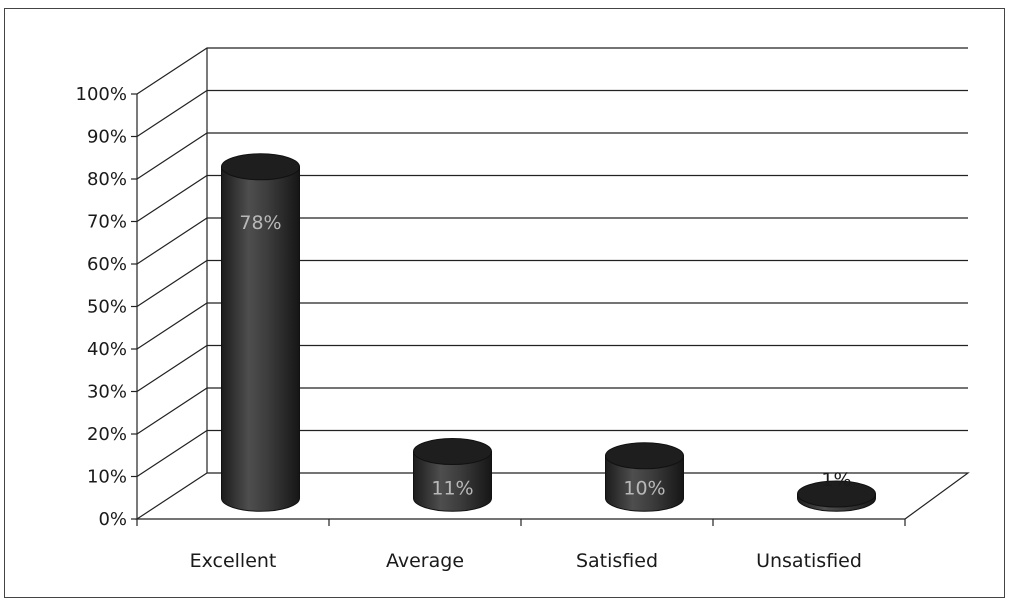 Image resolution: width=1010 pixels, height=601 pixels. What do you see at coordinates (101, 94) in the screenshot?
I see `y-tick-label: 100%` at bounding box center [101, 94].